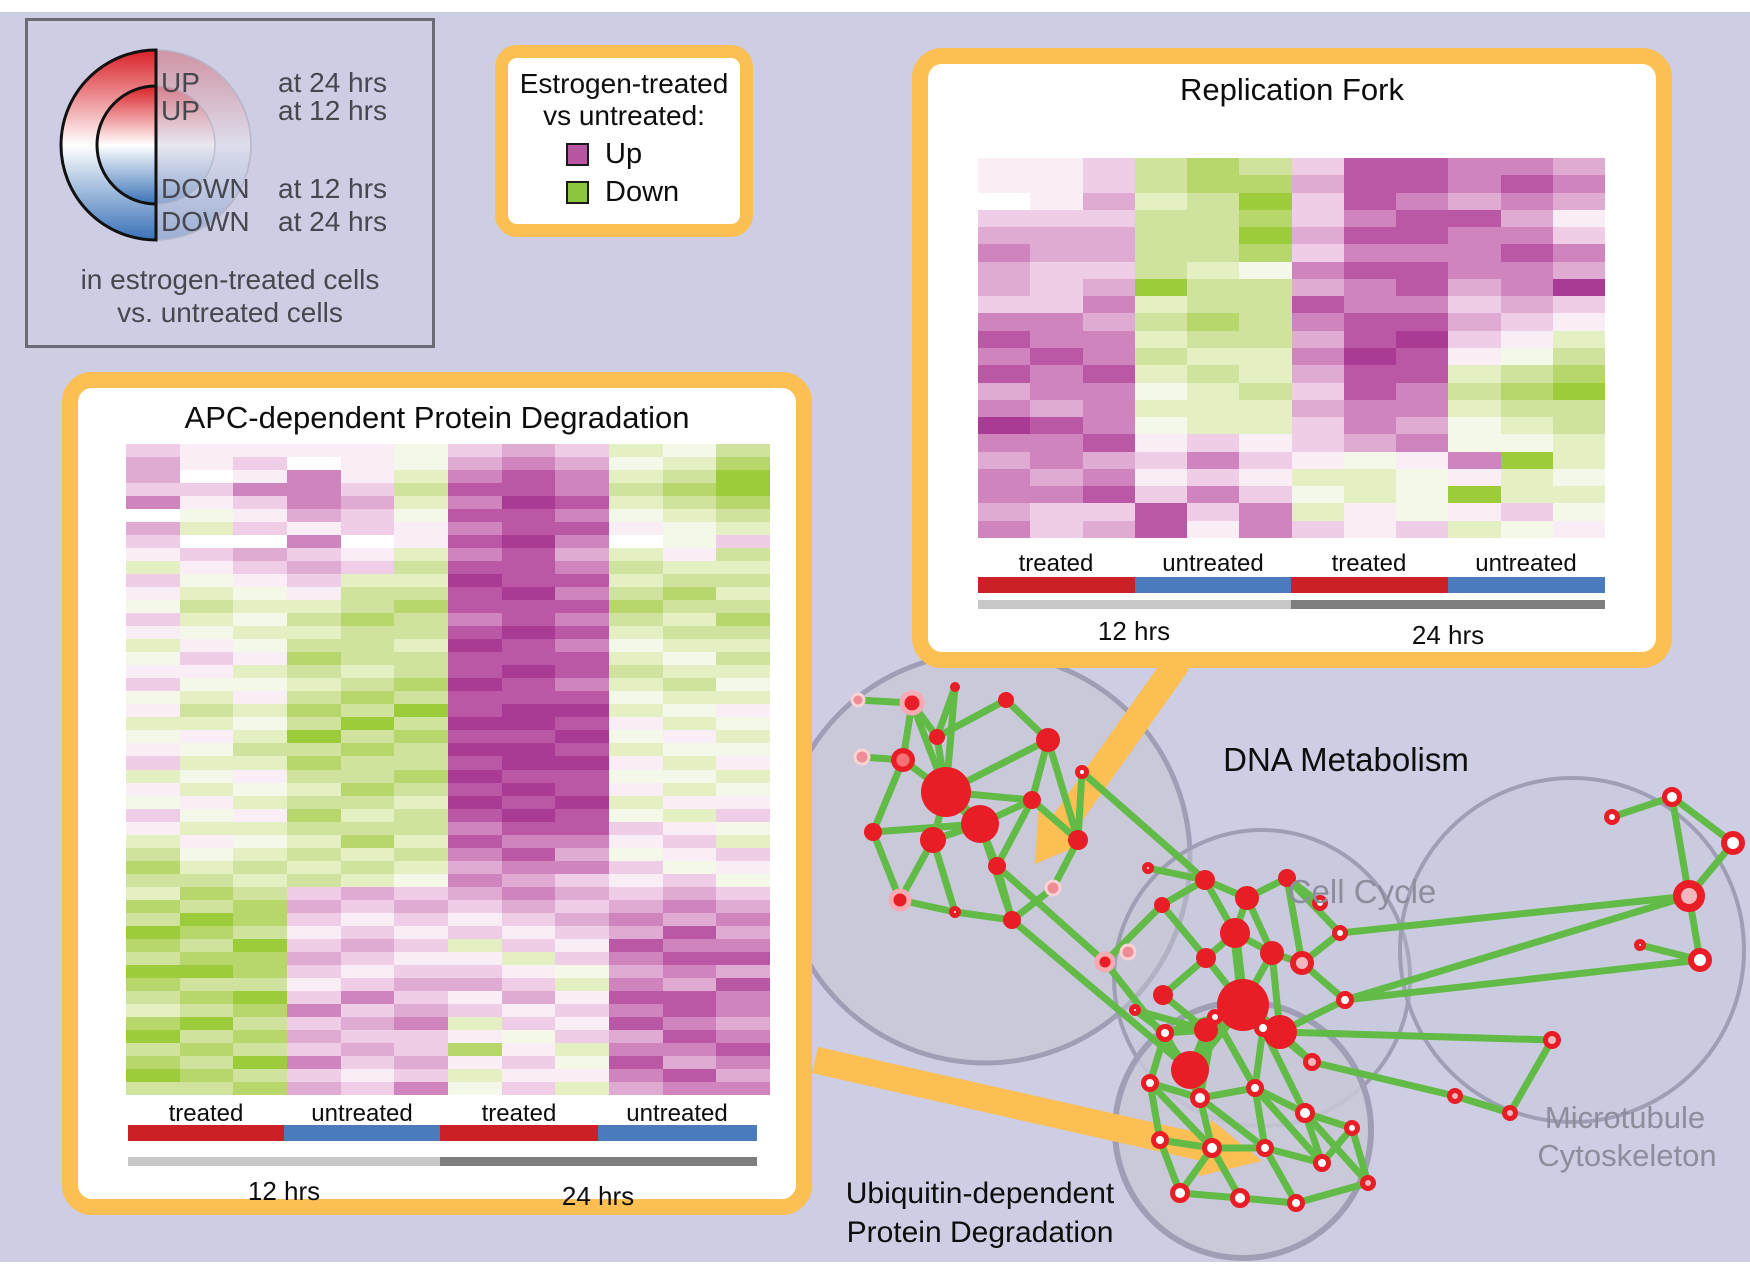 The height and width of the screenshot is (1279, 1750). Describe the element at coordinates (624, 154) in the screenshot. I see `up-label: Up` at that location.